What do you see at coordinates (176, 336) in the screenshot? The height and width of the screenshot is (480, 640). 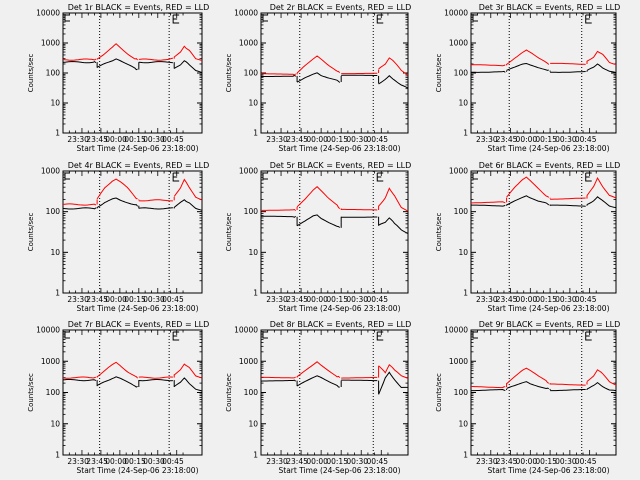 I see `flag-marker` at bounding box center [176, 336].